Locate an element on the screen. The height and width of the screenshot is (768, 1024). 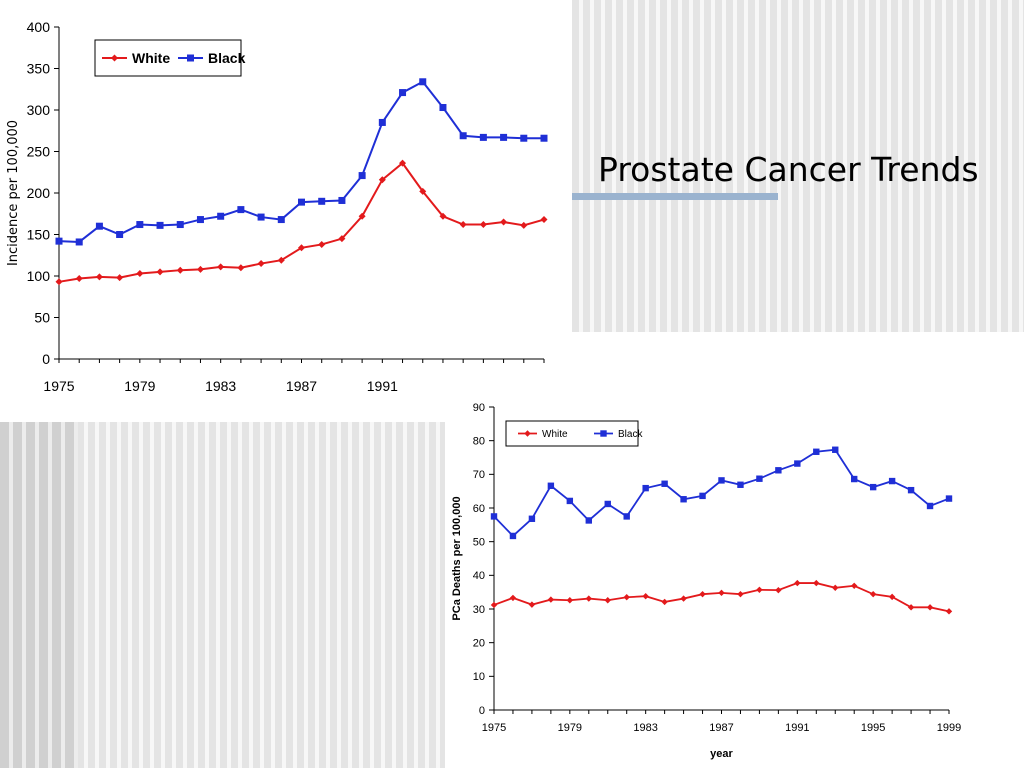
y-tick-label: 200 is located at coordinates (39, 193).